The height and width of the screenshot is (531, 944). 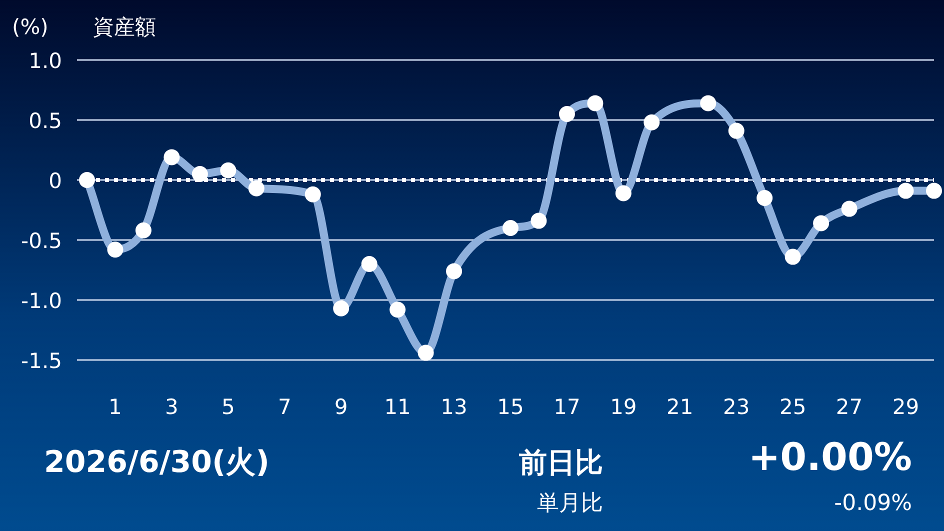 I want to click on x-tick-label: 9, so click(x=341, y=407).